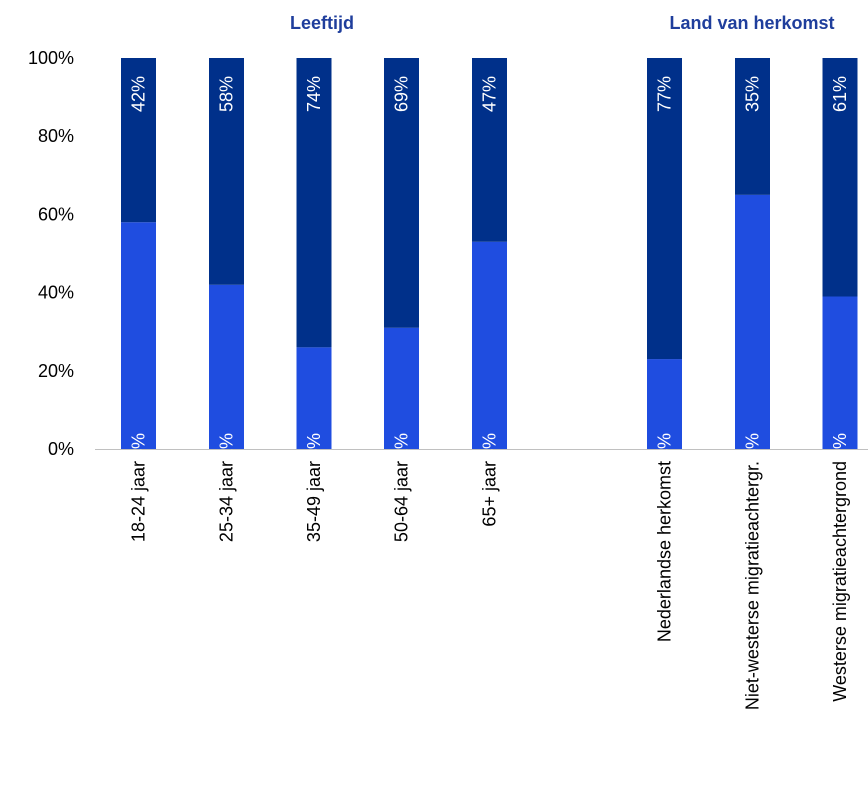 Image resolution: width=868 pixels, height=792 pixels. I want to click on x-category-label: 18-24 jaar, so click(139, 501).